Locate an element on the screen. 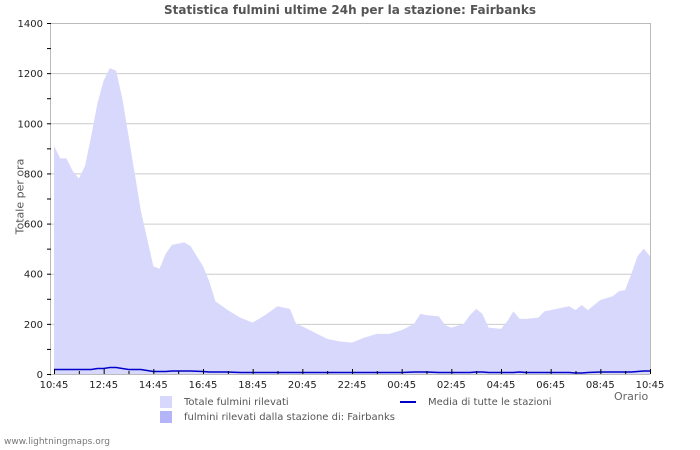  svg-text: 400 is located at coordinates (33, 275).